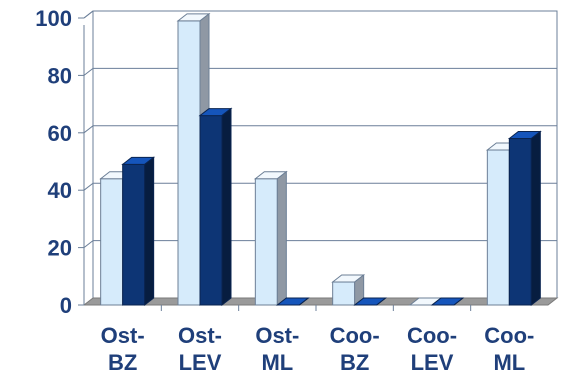  What do you see at coordinates (60, 75) in the screenshot?
I see `y-tick-label: 80` at bounding box center [60, 75].